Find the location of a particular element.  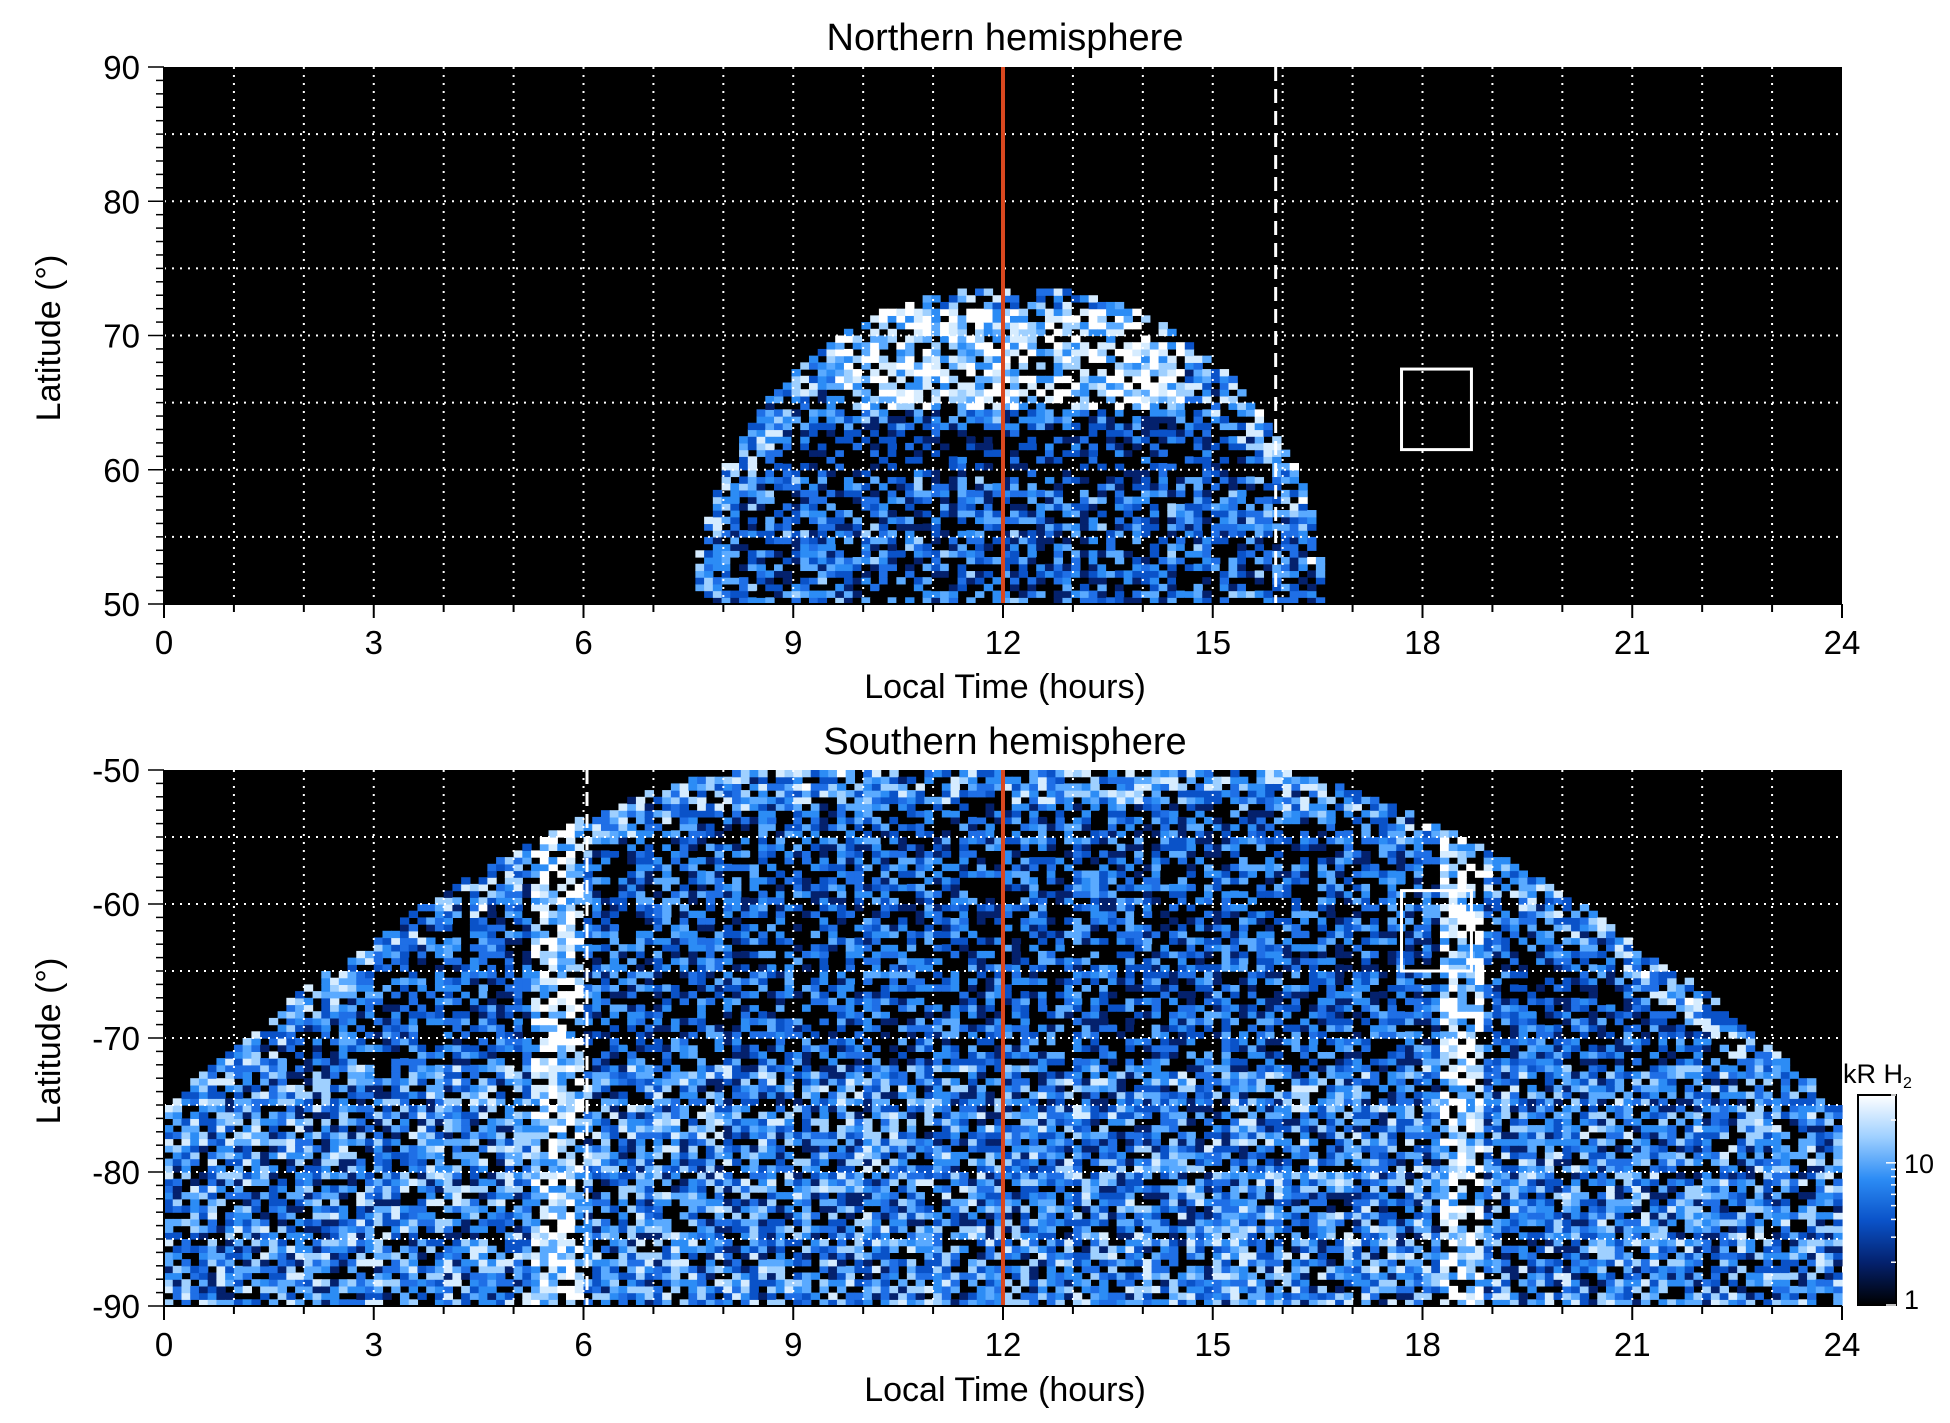

y-tick-label: -50 is located at coordinates (116, 770).